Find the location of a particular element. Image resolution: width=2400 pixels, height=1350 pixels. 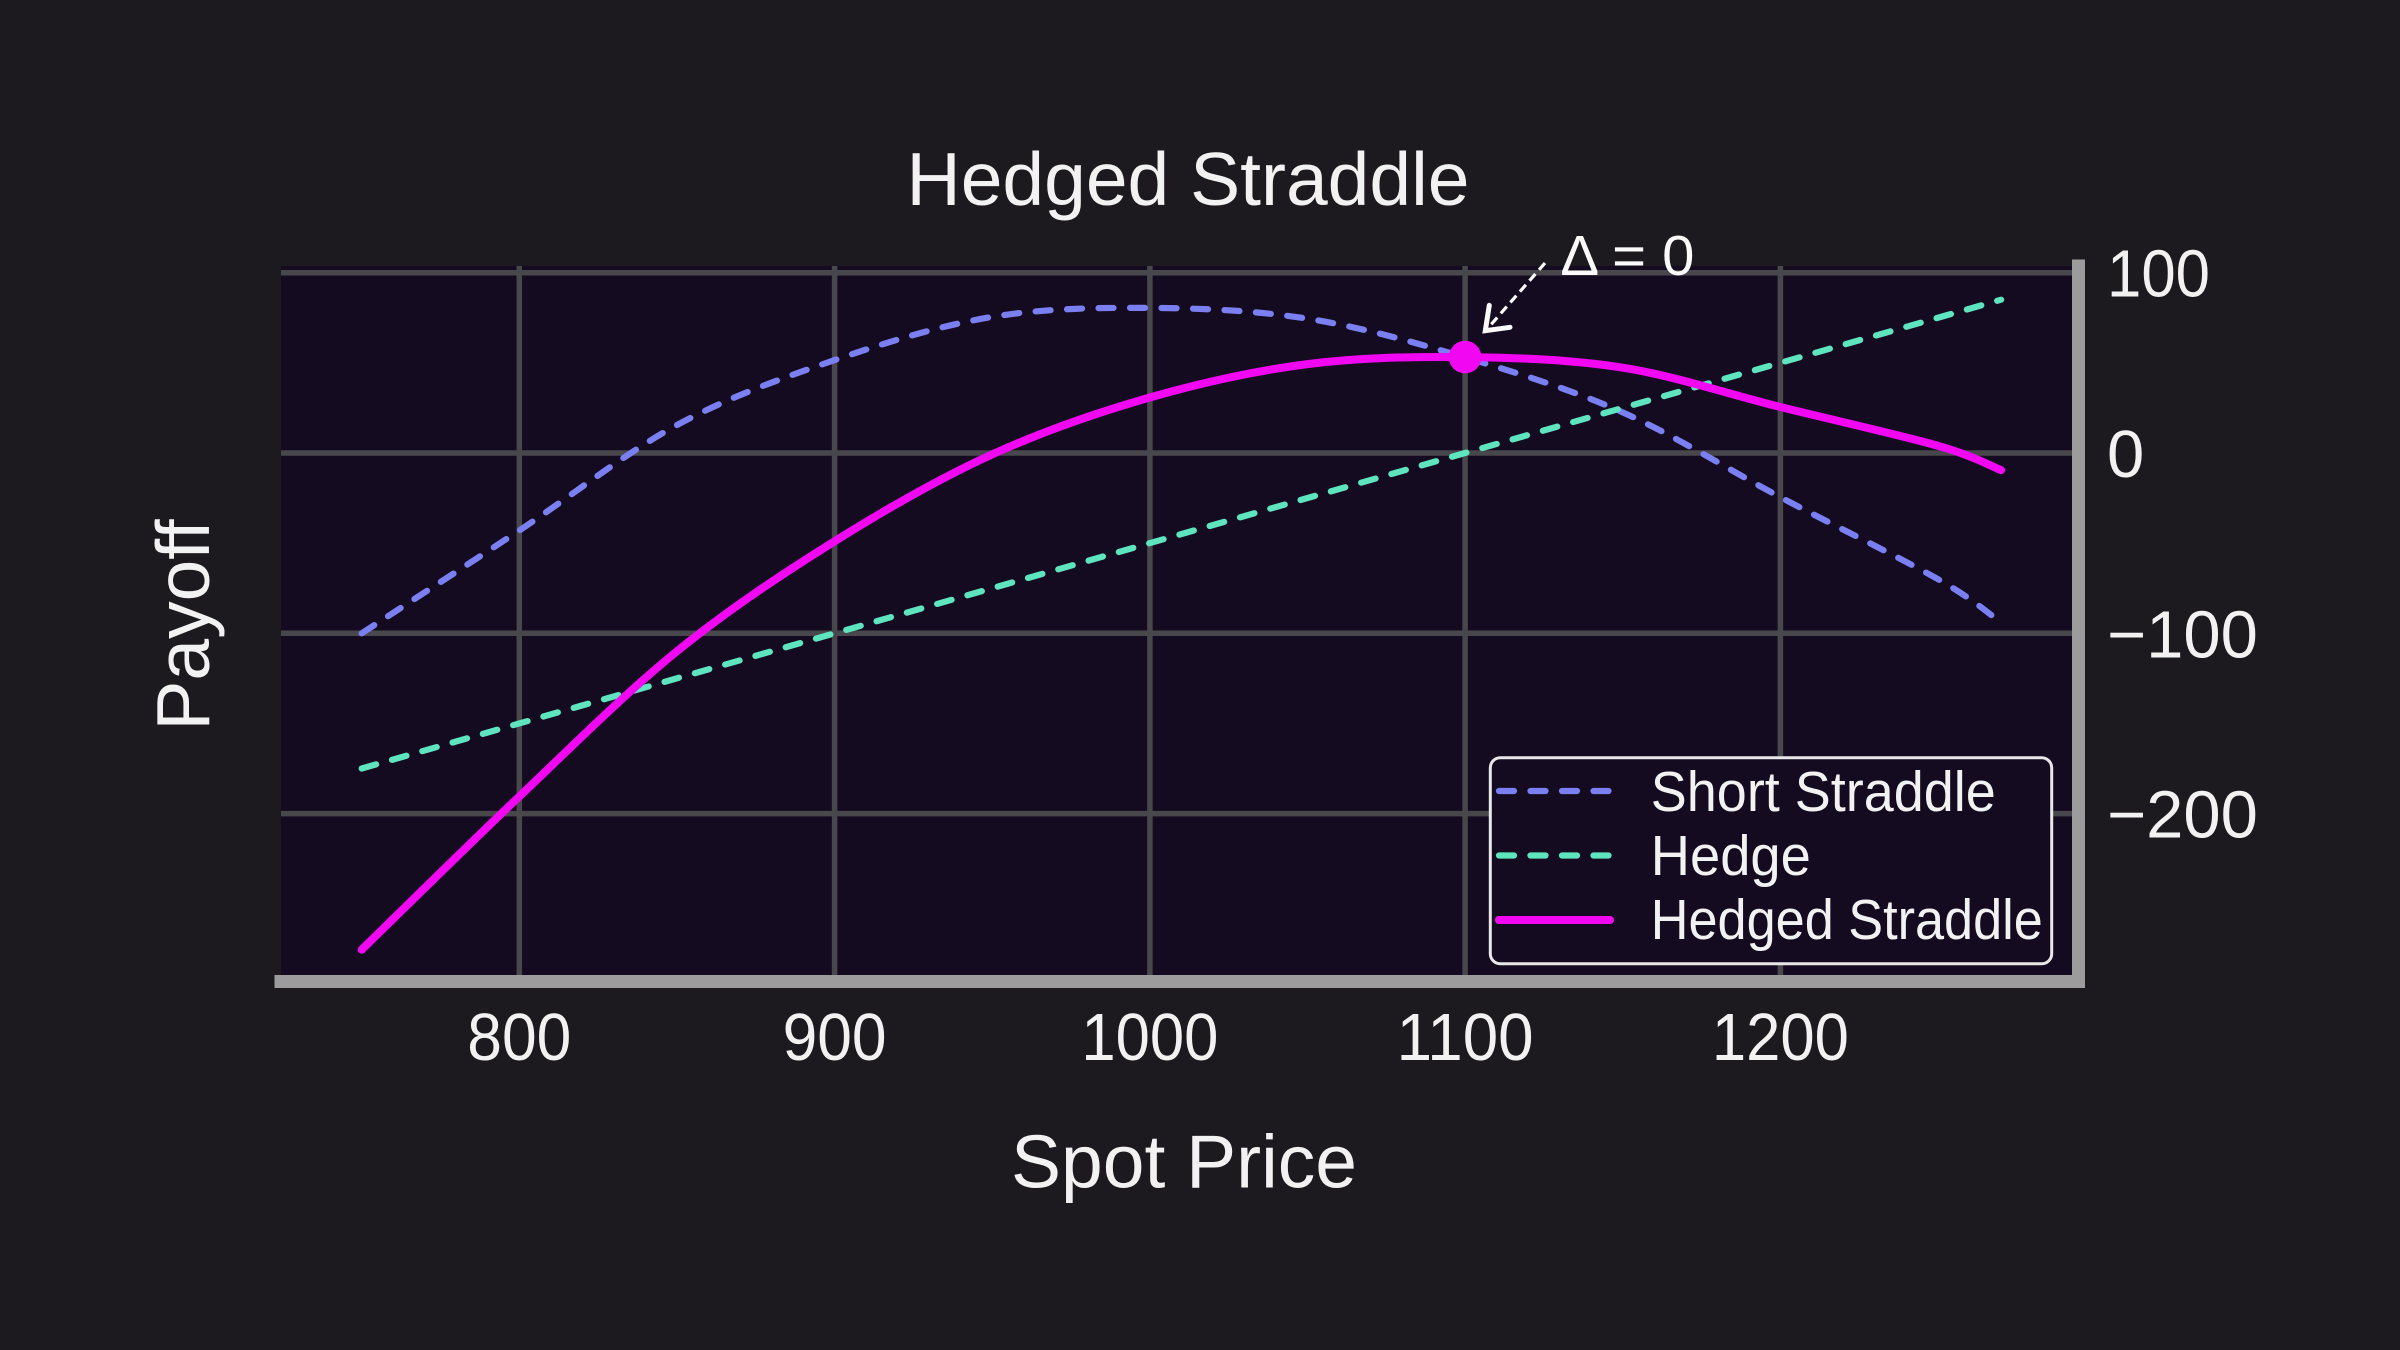

svg-text: 1100 is located at coordinates (1465, 1037).